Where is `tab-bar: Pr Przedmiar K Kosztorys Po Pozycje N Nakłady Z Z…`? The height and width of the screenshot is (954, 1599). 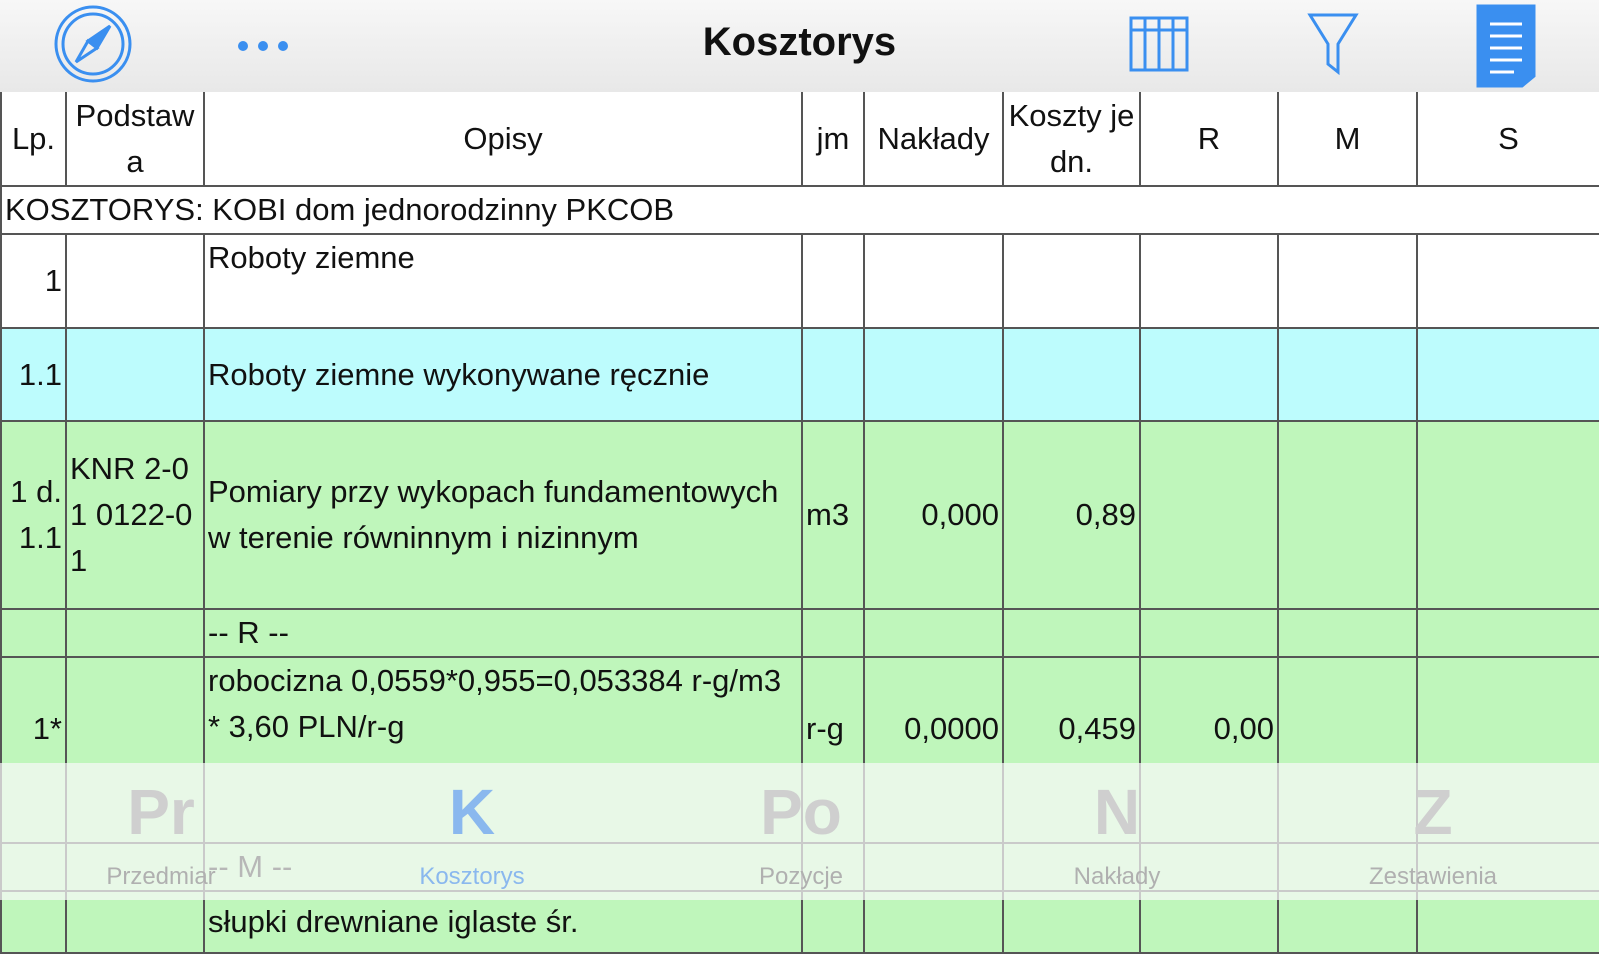 tab-bar: Pr Przedmiar K Kosztorys Po Pozycje N Nakłady Z Z… is located at coordinates (799, 831).